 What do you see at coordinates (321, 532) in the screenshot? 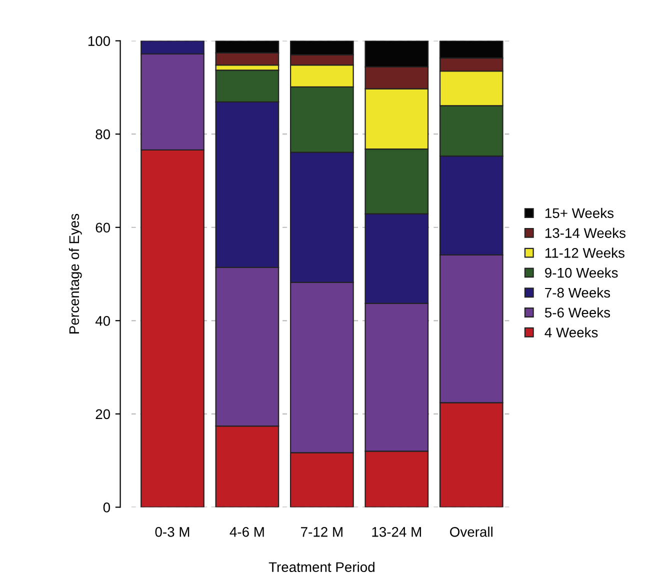
I see `x-tick-label: 7-12 M` at bounding box center [321, 532].